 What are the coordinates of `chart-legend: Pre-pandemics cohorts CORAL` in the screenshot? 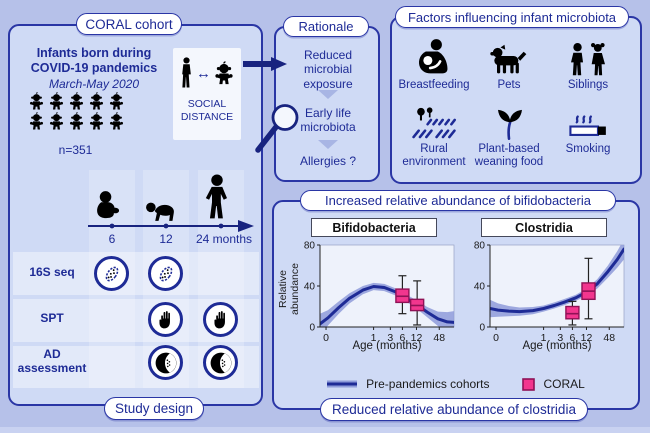 It's located at (456, 384).